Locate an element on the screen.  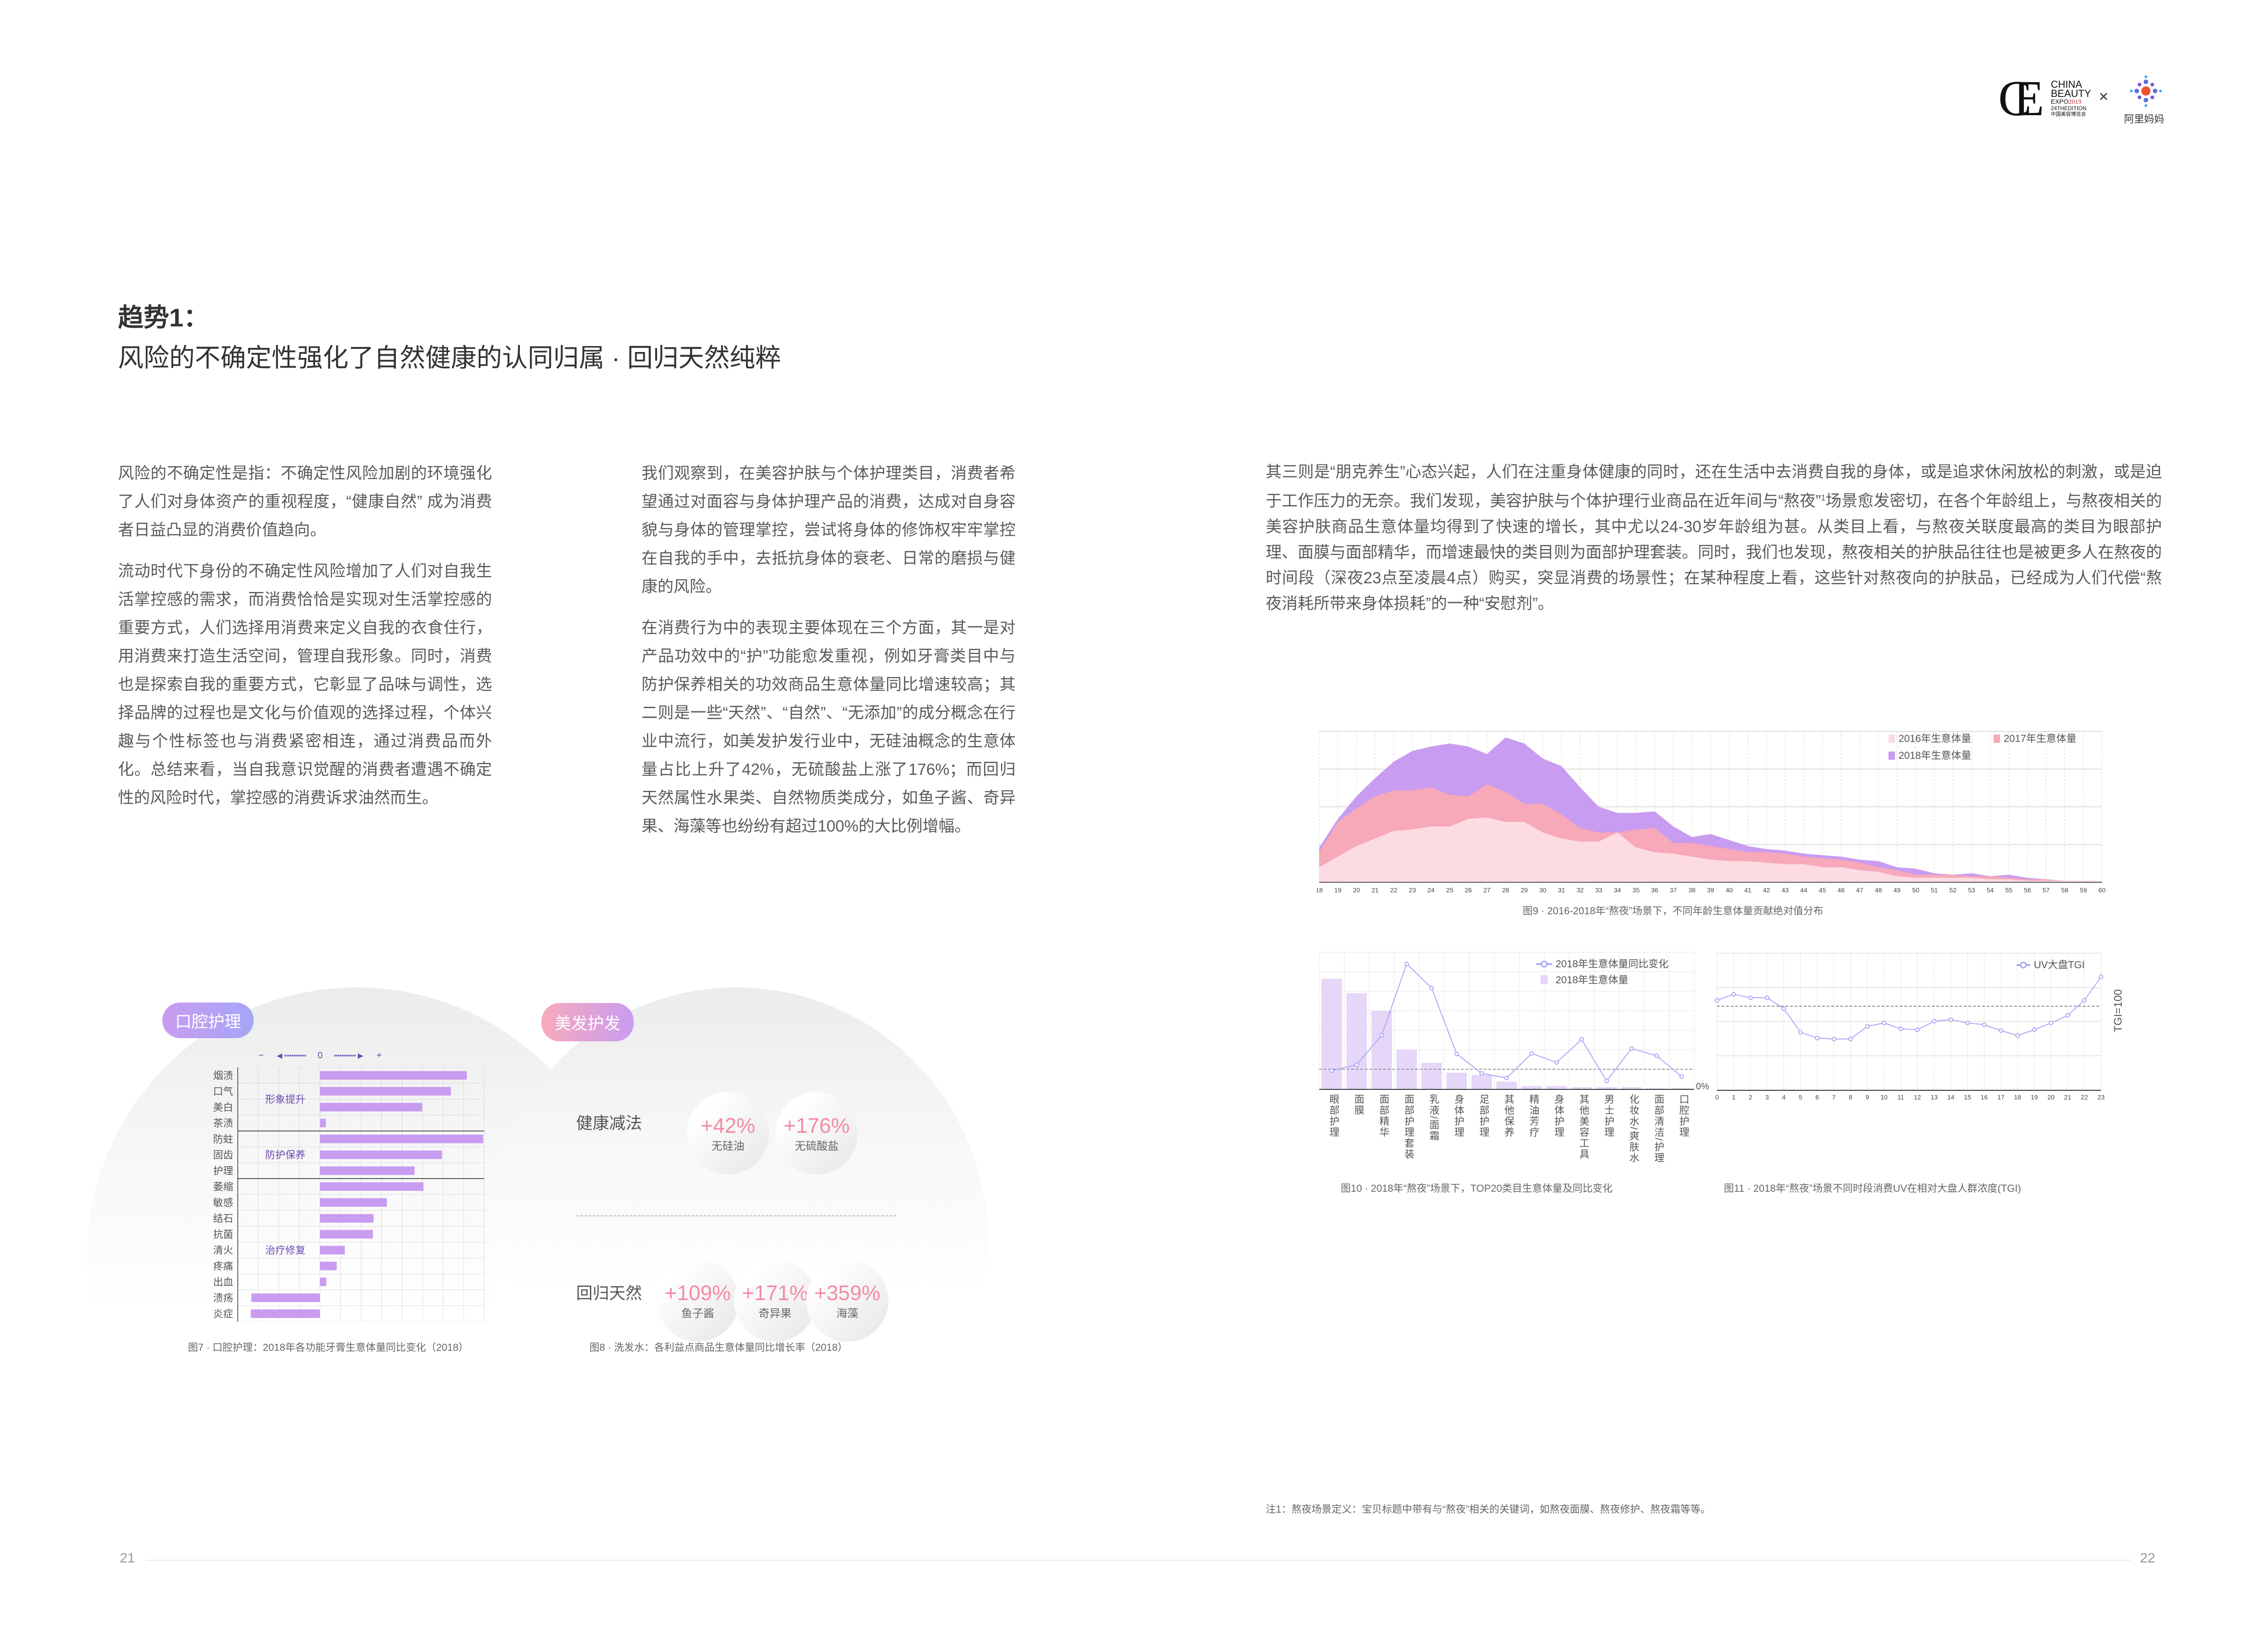
x-tick-label: 35 is located at coordinates (1636, 890).